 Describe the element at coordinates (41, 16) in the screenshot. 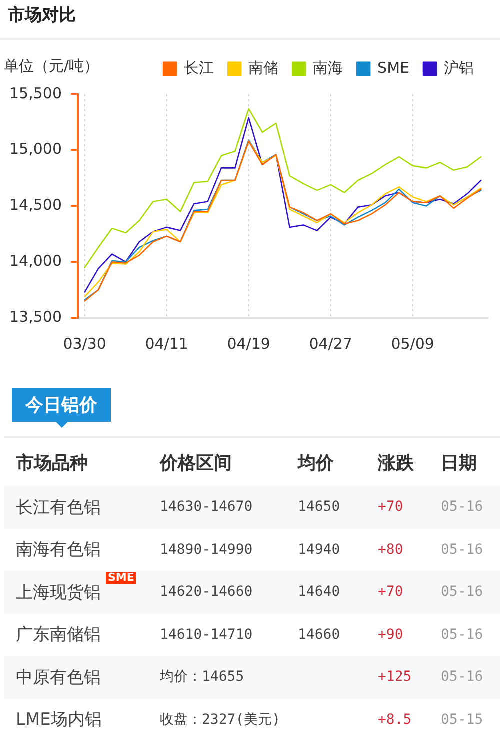

I see `chart-title: 市场对比` at that location.